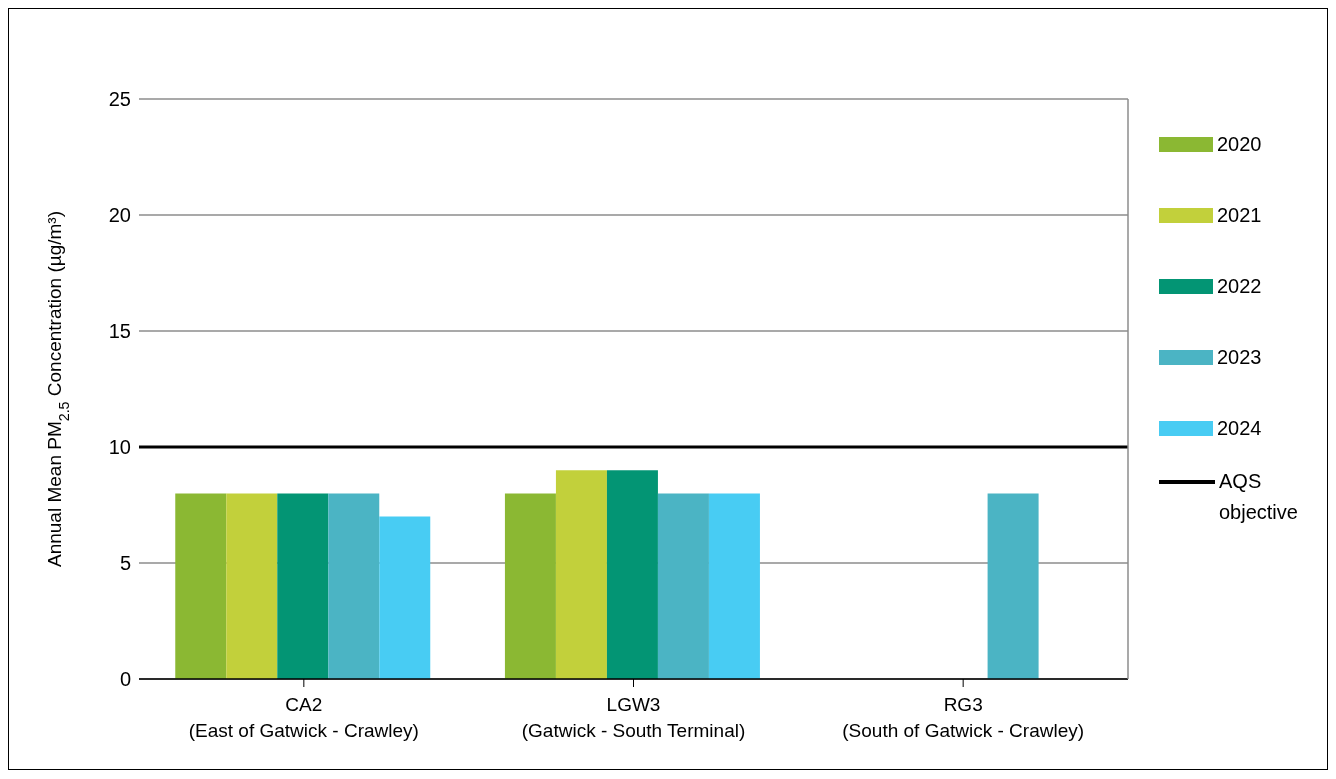  What do you see at coordinates (1239, 144) in the screenshot?
I see `legend-label: 2020` at bounding box center [1239, 144].